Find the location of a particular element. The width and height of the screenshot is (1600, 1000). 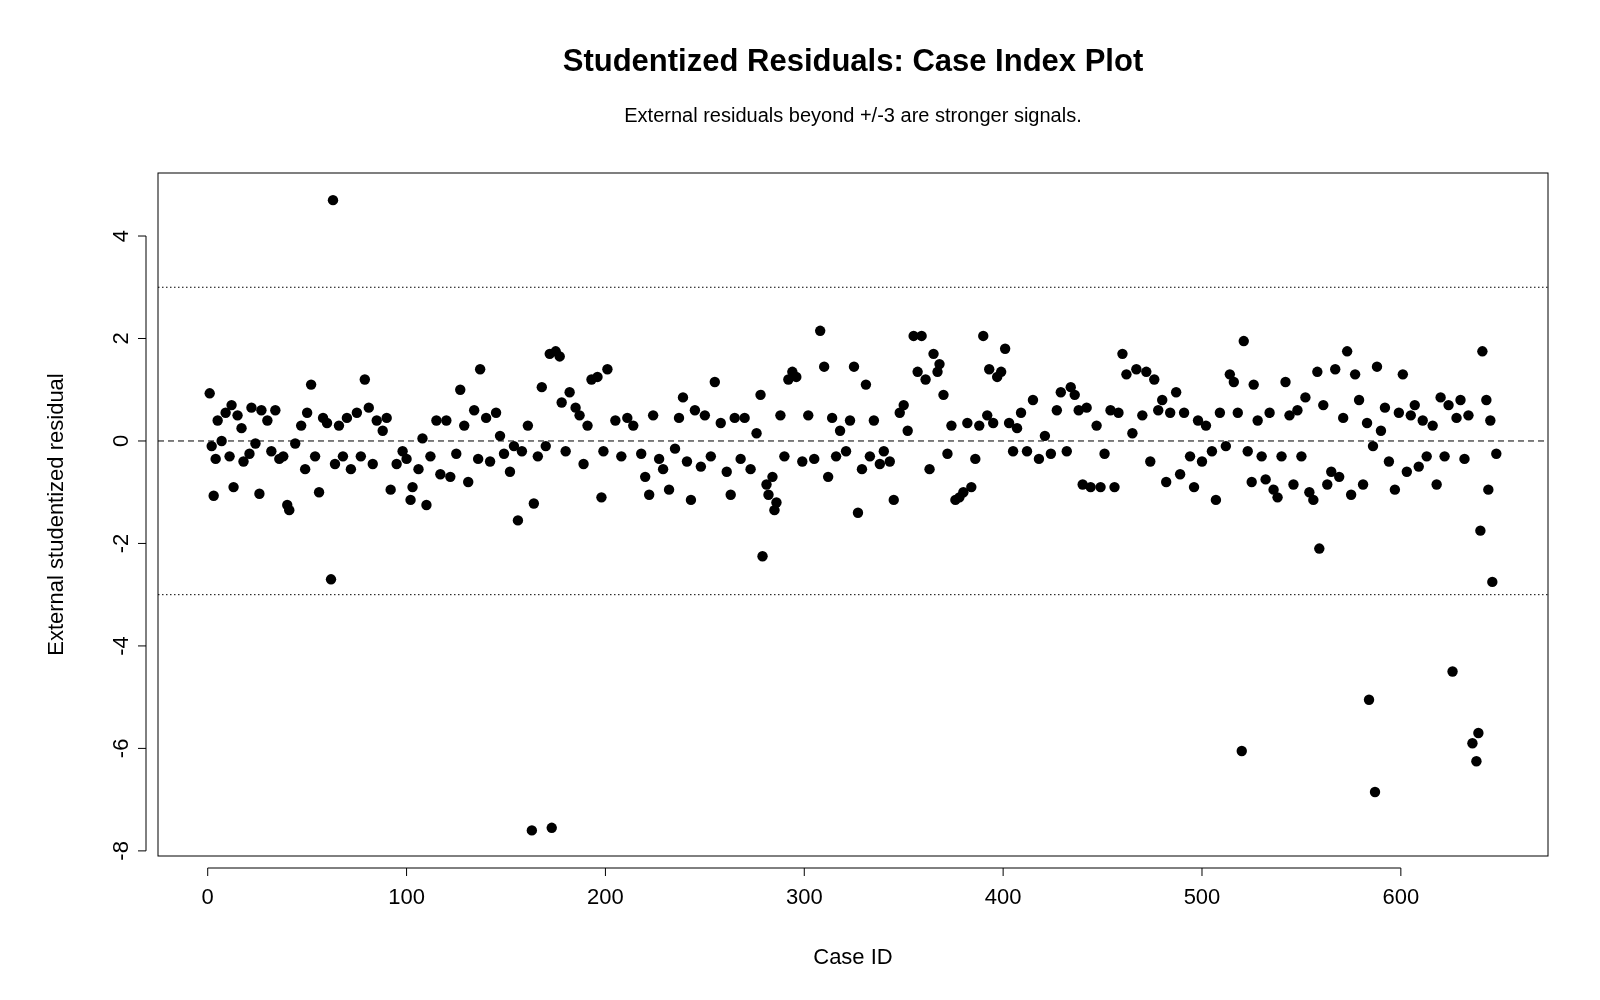

y-tick-label: 0 is located at coordinates (120, 441).